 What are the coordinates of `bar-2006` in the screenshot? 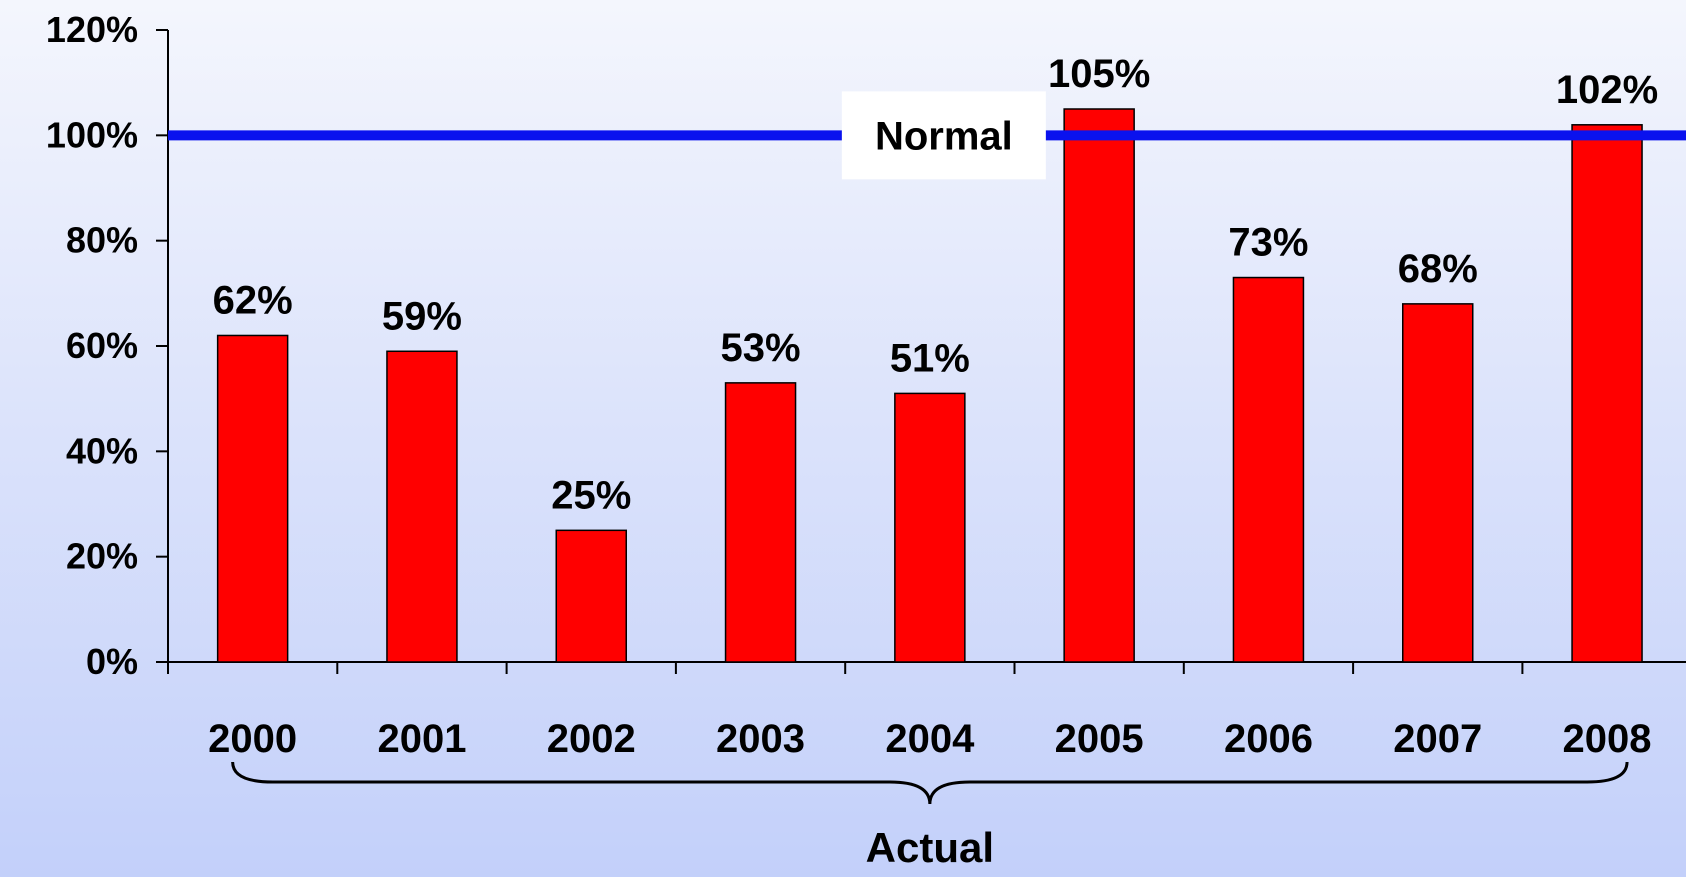 It's located at (1268, 469).